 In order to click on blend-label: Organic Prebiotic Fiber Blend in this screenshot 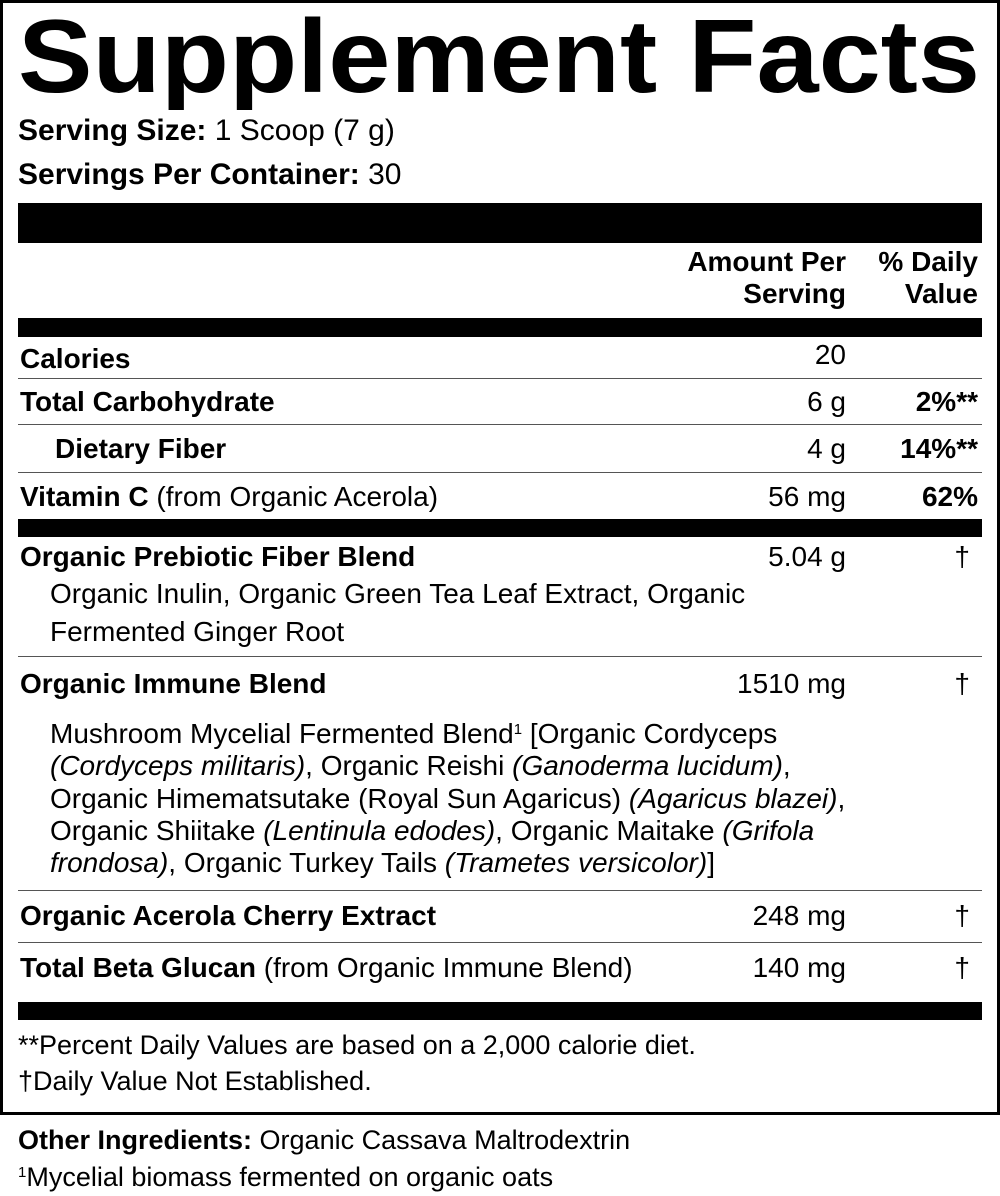, I will do `click(218, 556)`.